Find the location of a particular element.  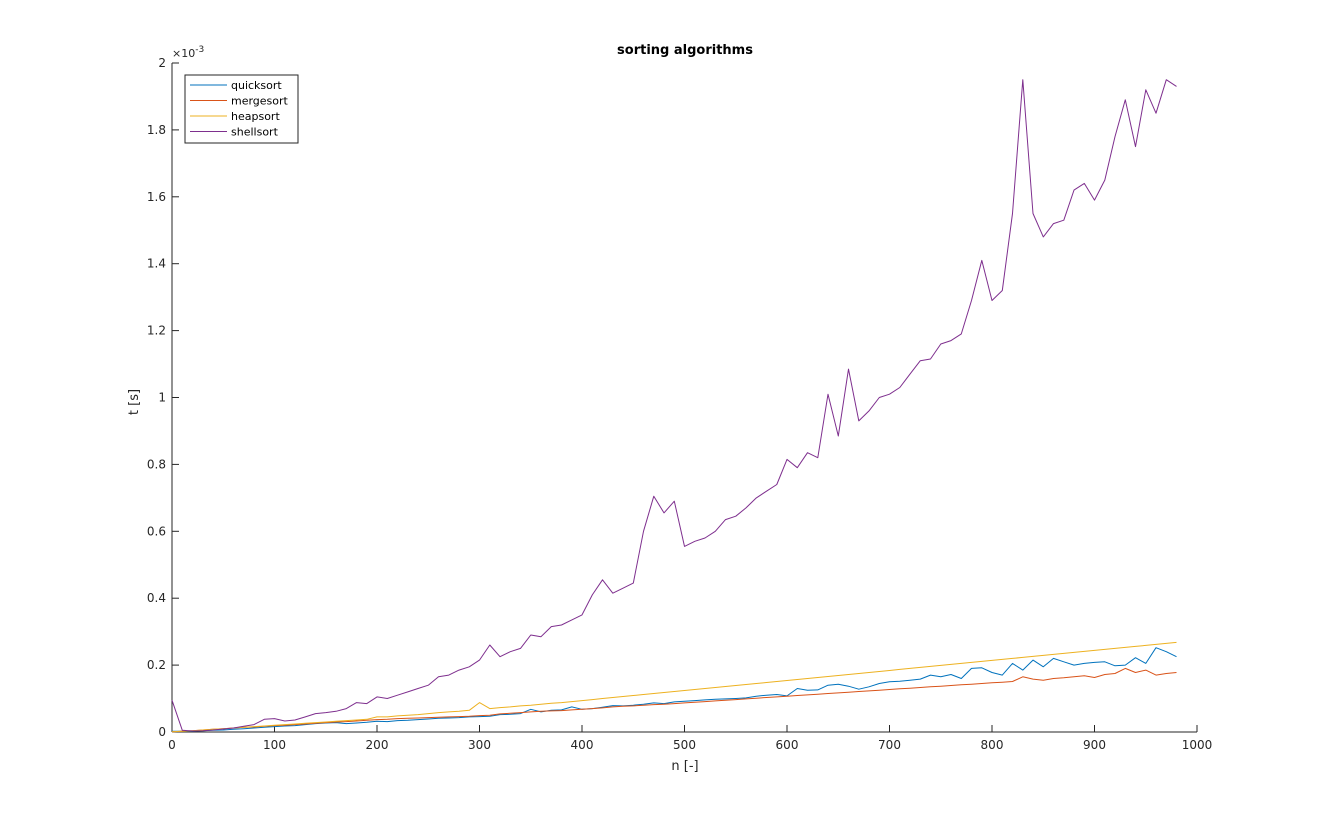

y-axis-multiplier: ×10⁻³ is located at coordinates (188, 52).